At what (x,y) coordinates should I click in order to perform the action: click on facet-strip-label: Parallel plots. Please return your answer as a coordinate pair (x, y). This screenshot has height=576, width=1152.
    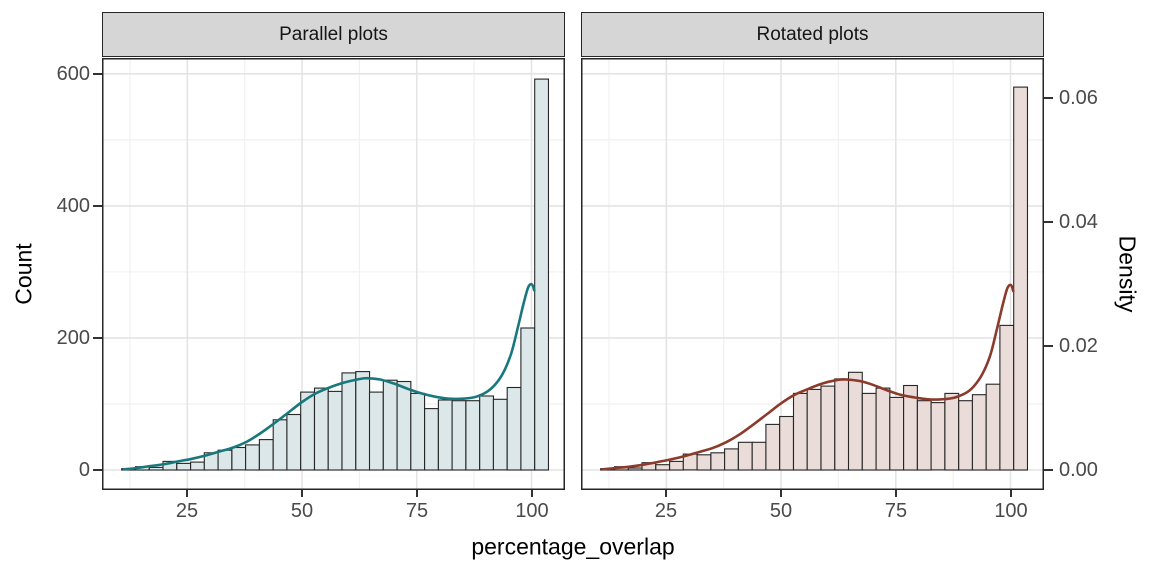
    Looking at the image, I should click on (333, 34).